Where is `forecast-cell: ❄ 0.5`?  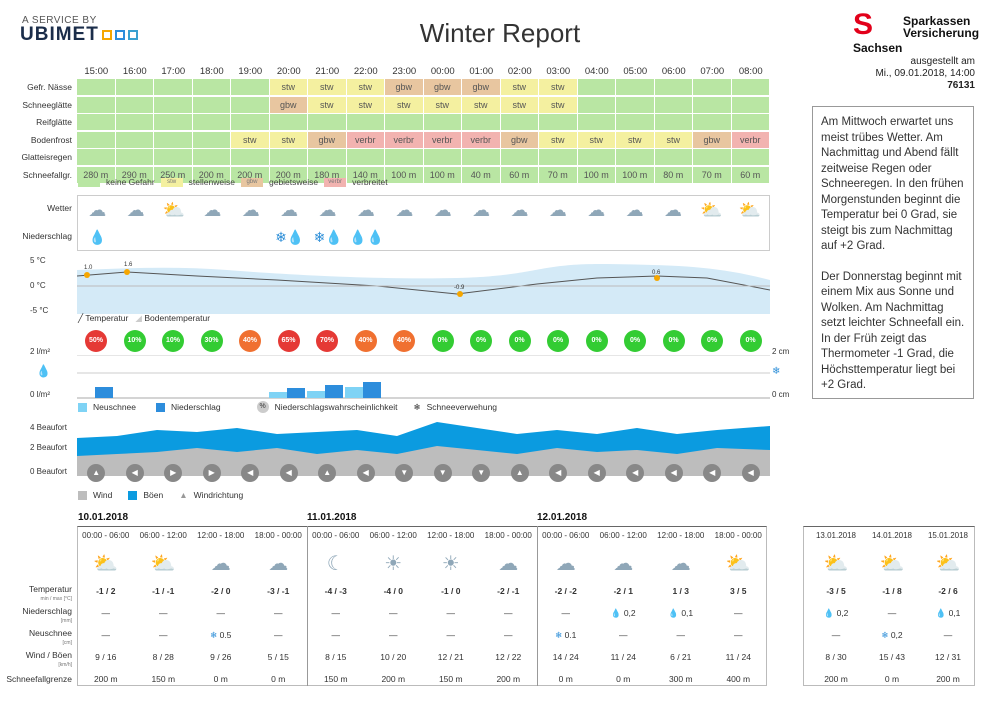 forecast-cell: ❄ 0.5 is located at coordinates (221, 635).